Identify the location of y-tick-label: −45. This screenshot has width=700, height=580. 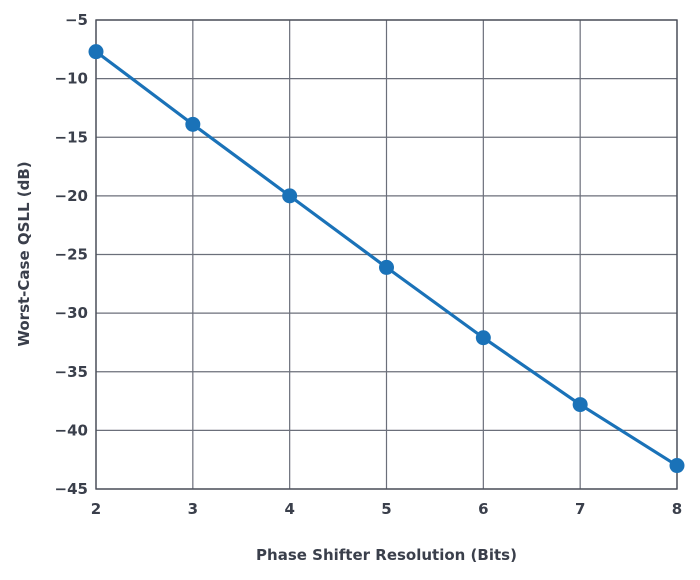
(71, 489).